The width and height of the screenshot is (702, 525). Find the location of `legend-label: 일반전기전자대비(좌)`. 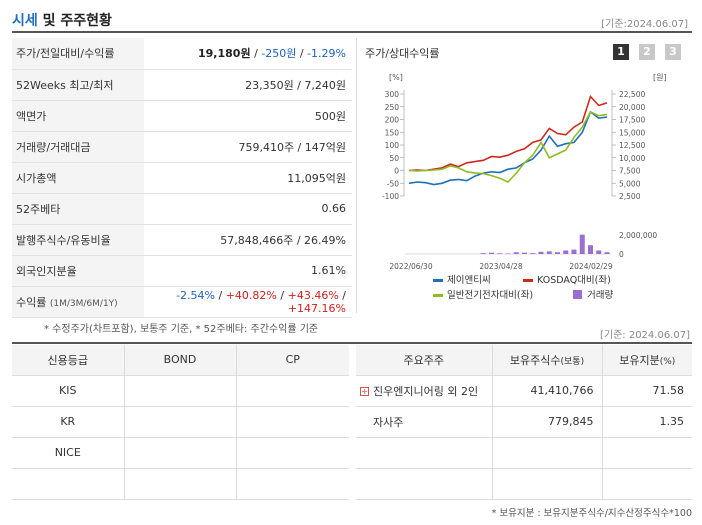

legend-label: 일반전기전자대비(좌) is located at coordinates (490, 295).